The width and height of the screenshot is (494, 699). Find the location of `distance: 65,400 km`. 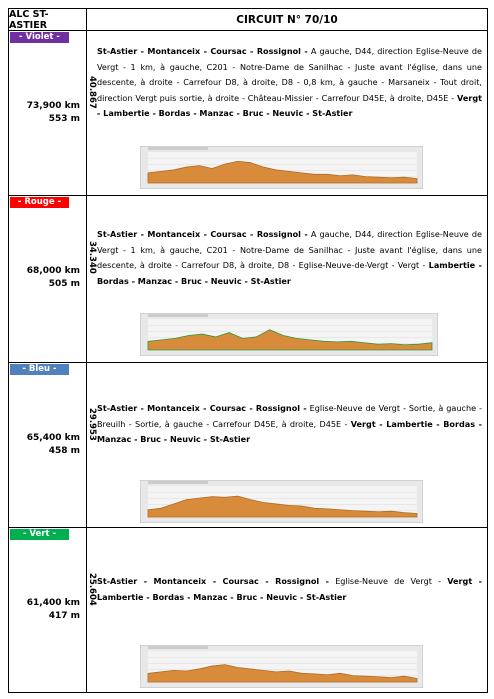

distance: 65,400 km is located at coordinates (53, 438).